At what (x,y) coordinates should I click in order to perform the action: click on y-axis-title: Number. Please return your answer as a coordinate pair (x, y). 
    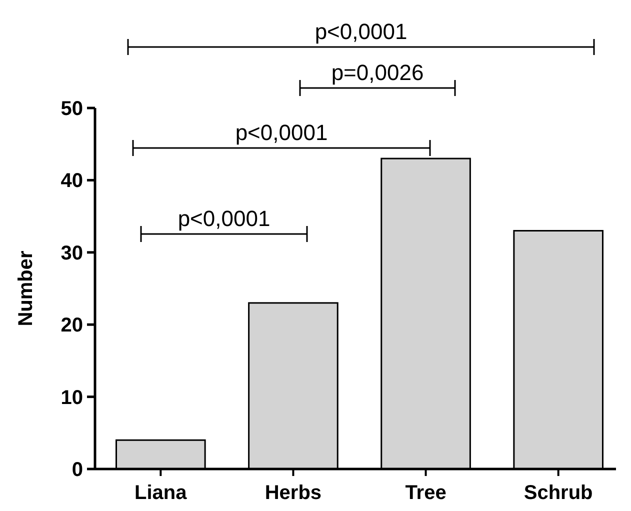
    Looking at the image, I should click on (26, 288).